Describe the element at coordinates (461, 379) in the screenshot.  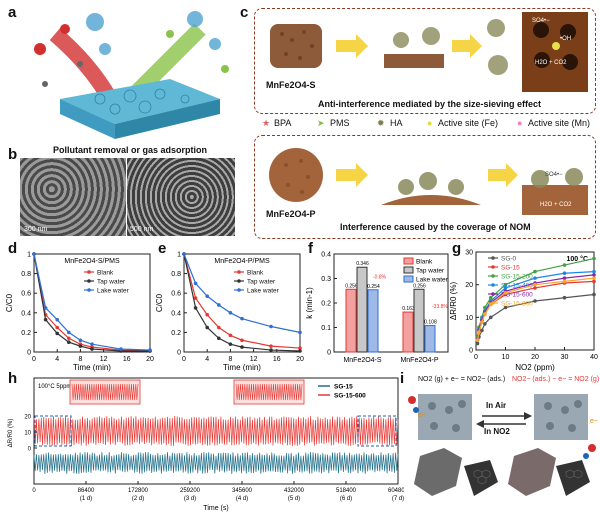
I see `eq-left: NO2 (g) + e− = NO2− (ads.)` at that location.